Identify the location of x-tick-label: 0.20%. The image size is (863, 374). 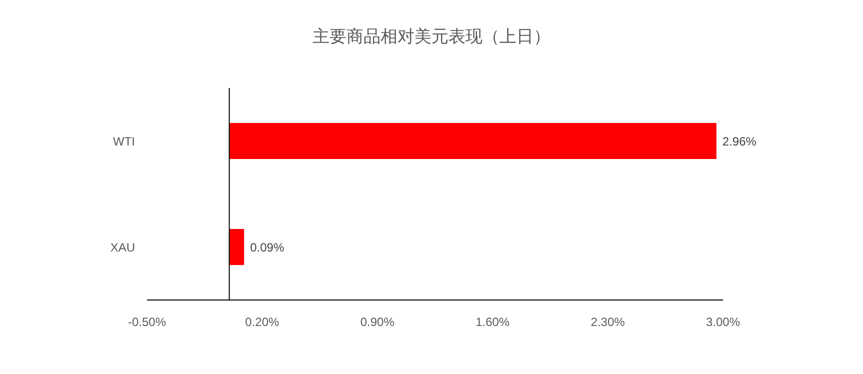
(262, 322).